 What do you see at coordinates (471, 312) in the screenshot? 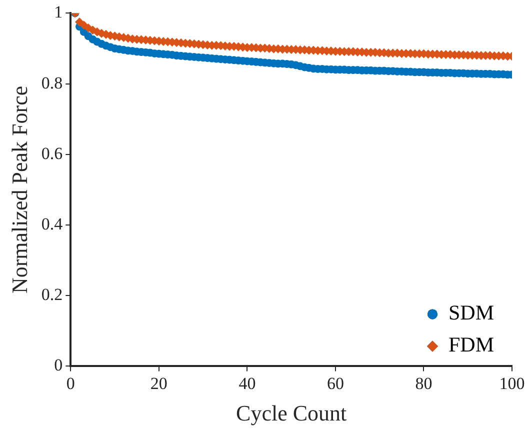
I see `legend-label: SDM` at bounding box center [471, 312].